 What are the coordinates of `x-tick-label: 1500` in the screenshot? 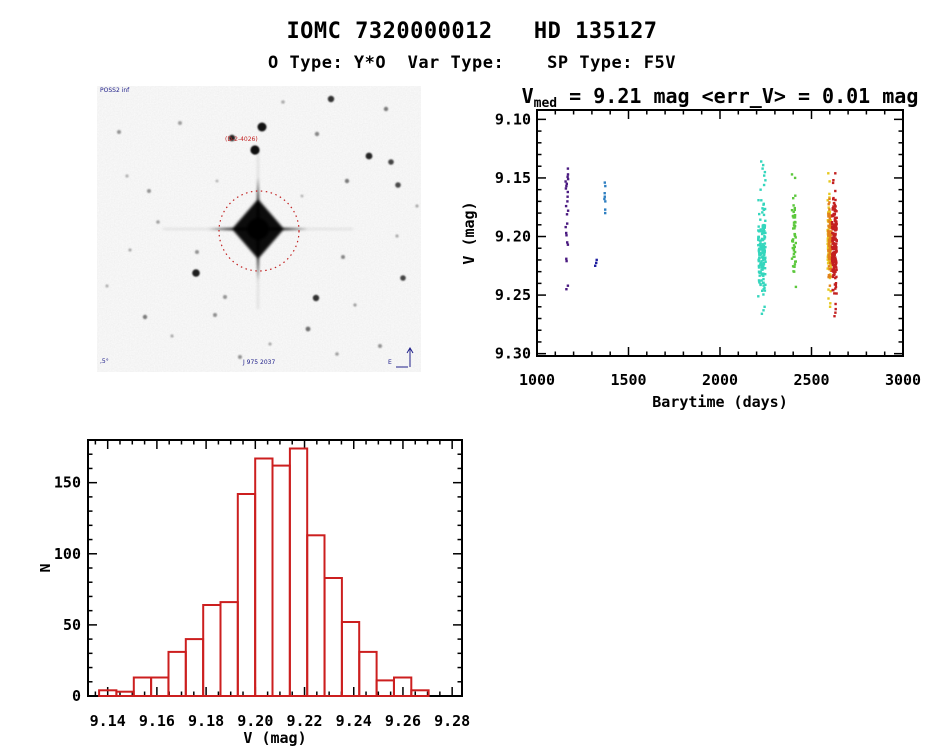 It's located at (628, 380).